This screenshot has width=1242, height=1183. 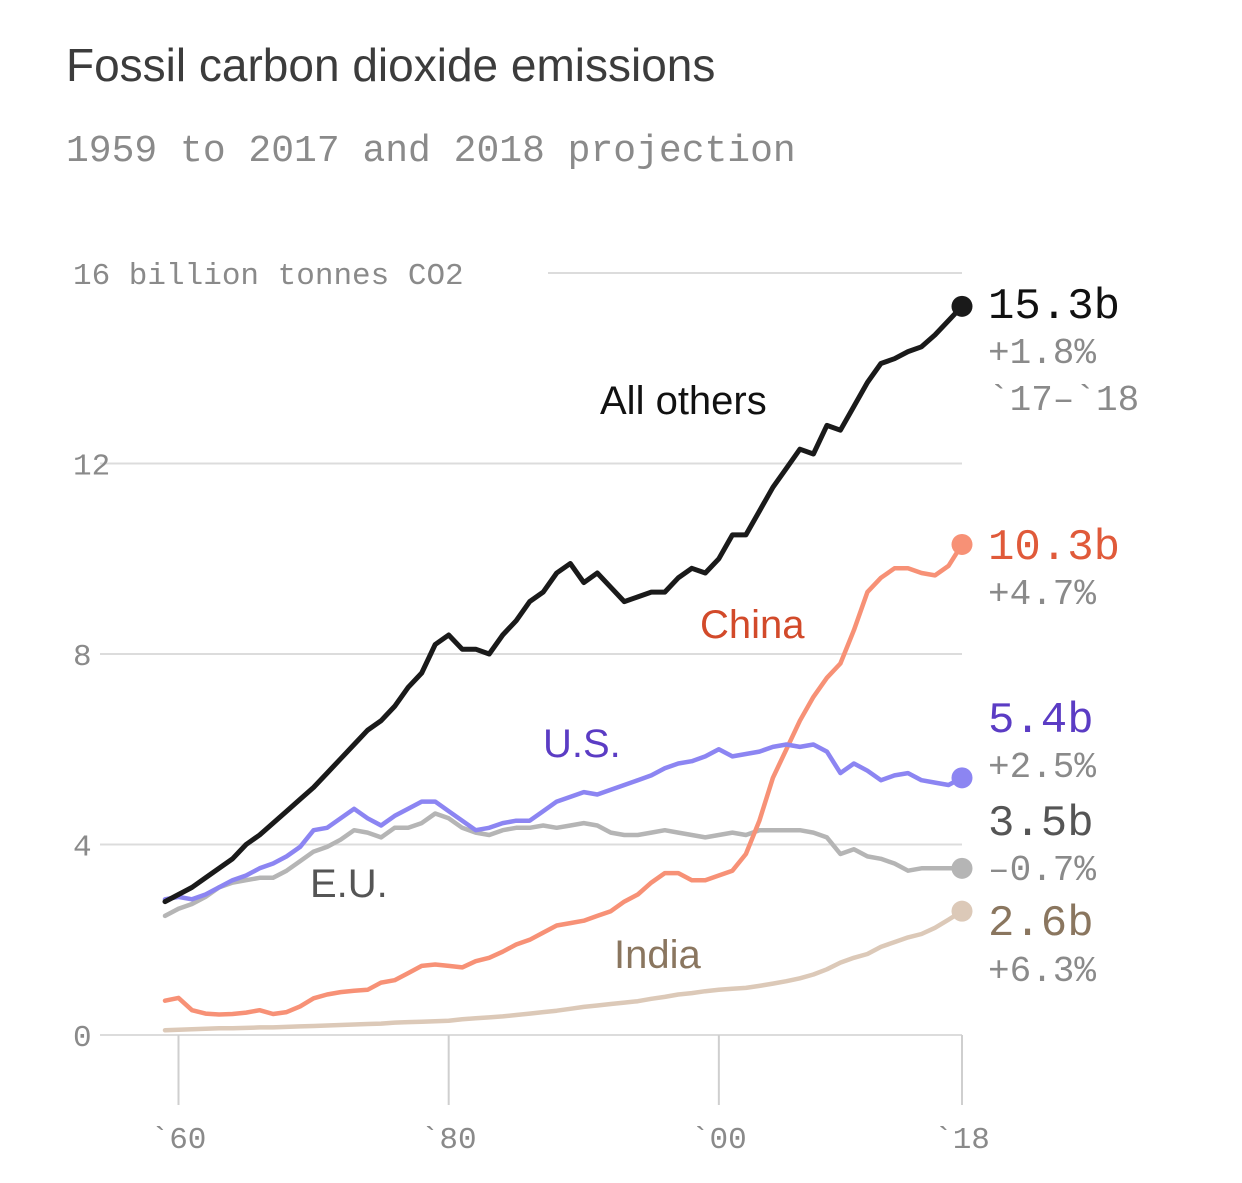 What do you see at coordinates (1042, 870) in the screenshot?
I see `change-label: –0.7%` at bounding box center [1042, 870].